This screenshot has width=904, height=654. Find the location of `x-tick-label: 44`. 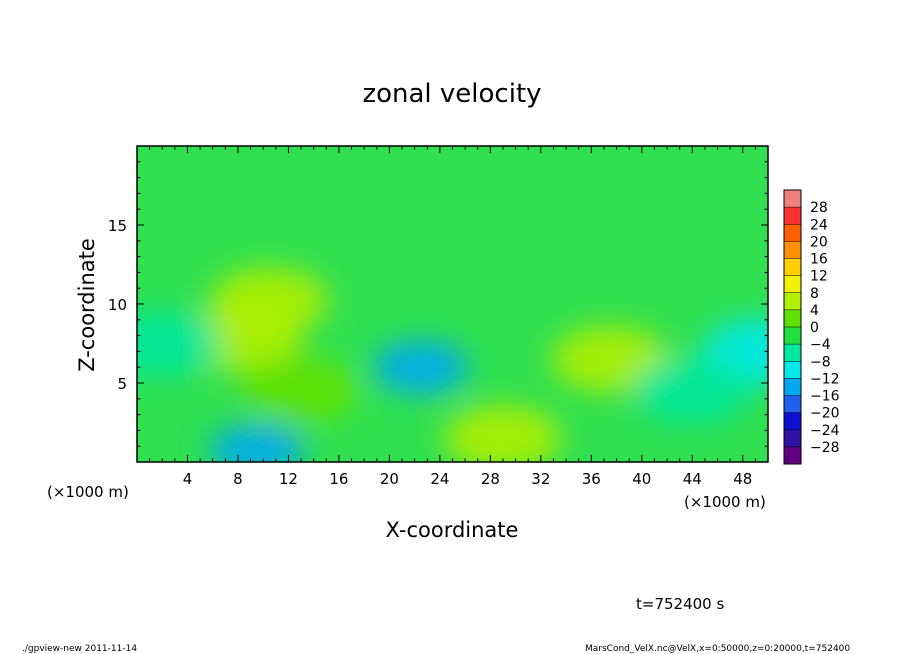

x-tick-label: 44 is located at coordinates (692, 479).